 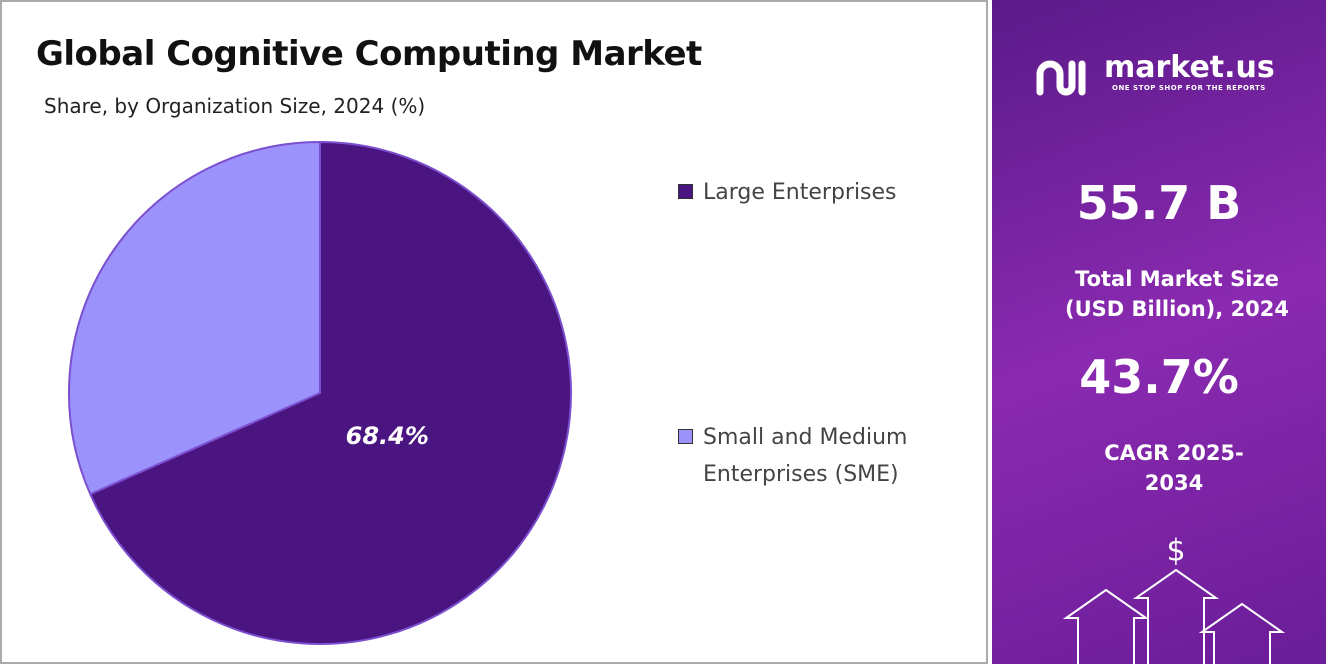 I want to click on legend-item: Large Enterprises, so click(x=815, y=192).